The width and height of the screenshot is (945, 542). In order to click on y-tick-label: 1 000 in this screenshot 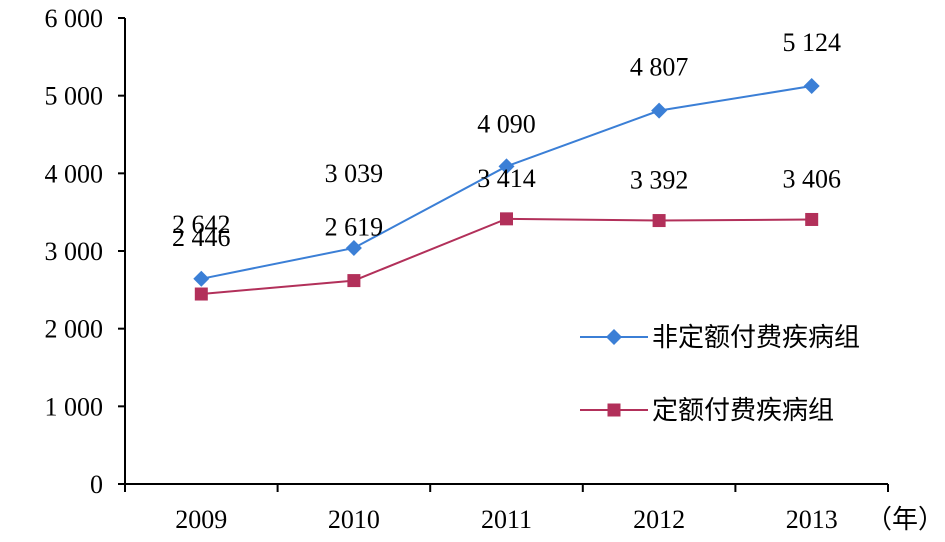, I will do `click(74, 406)`.